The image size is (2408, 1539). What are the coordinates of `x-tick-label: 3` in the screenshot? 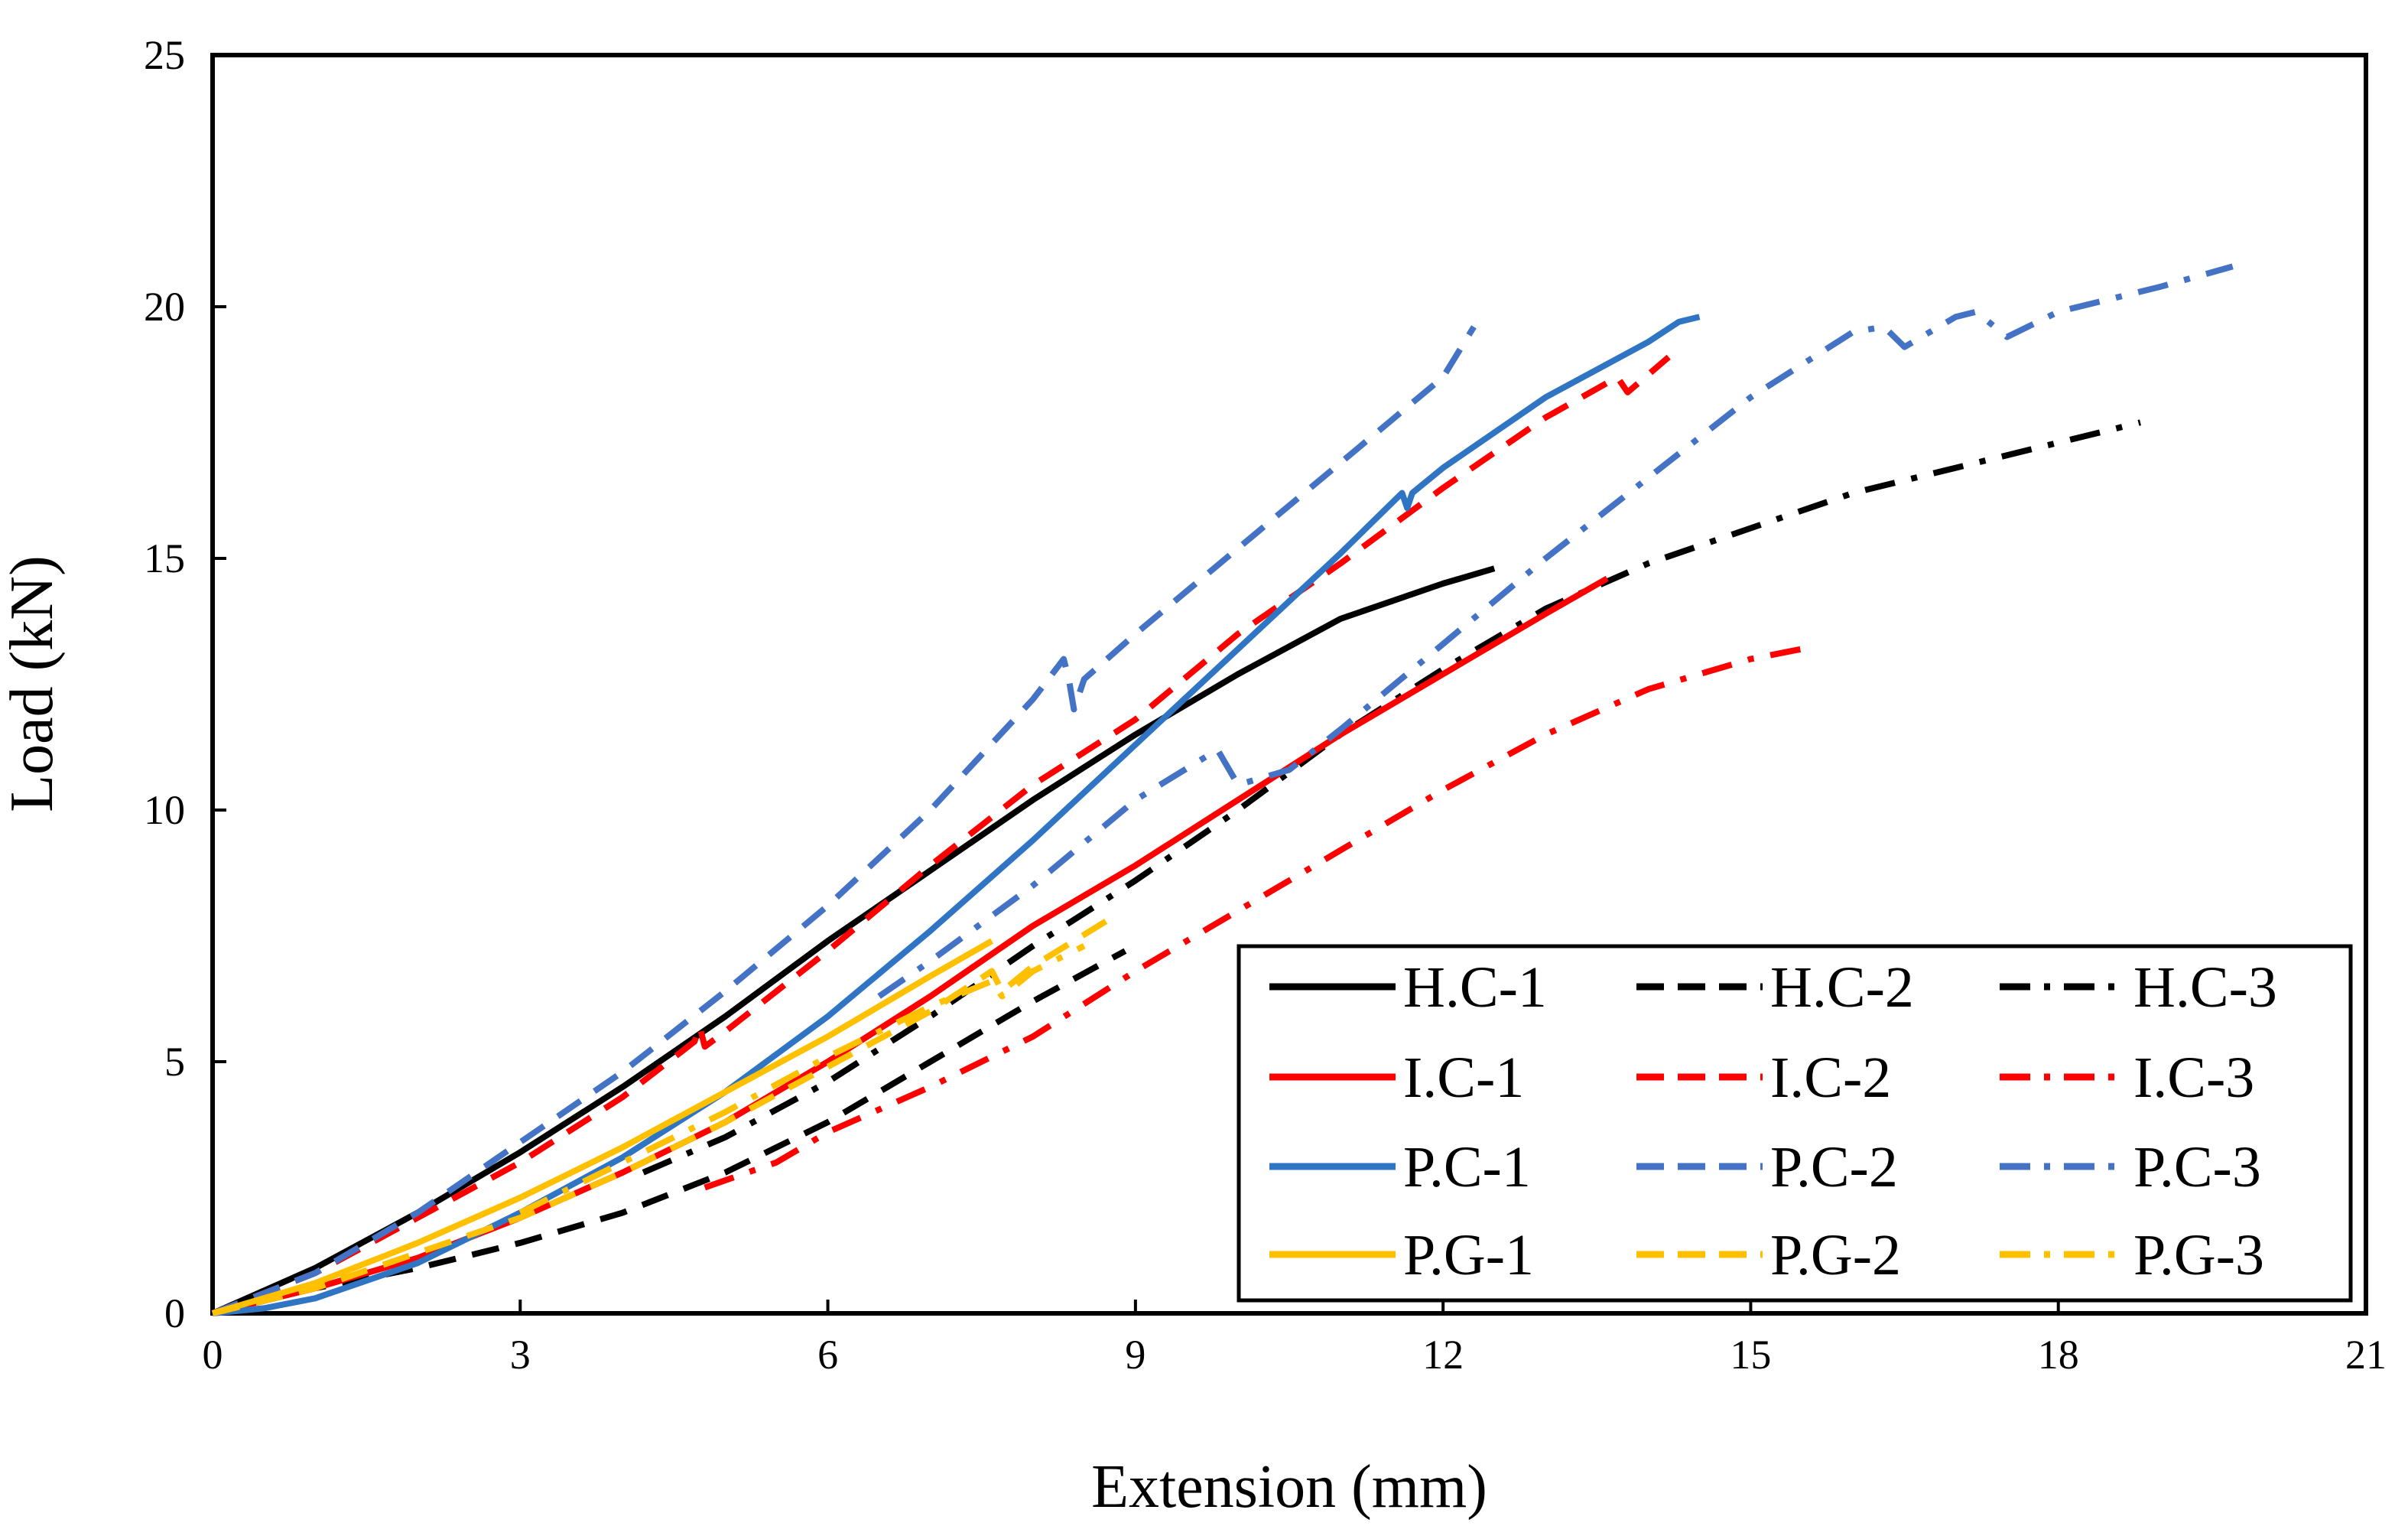 It's located at (520, 1355).